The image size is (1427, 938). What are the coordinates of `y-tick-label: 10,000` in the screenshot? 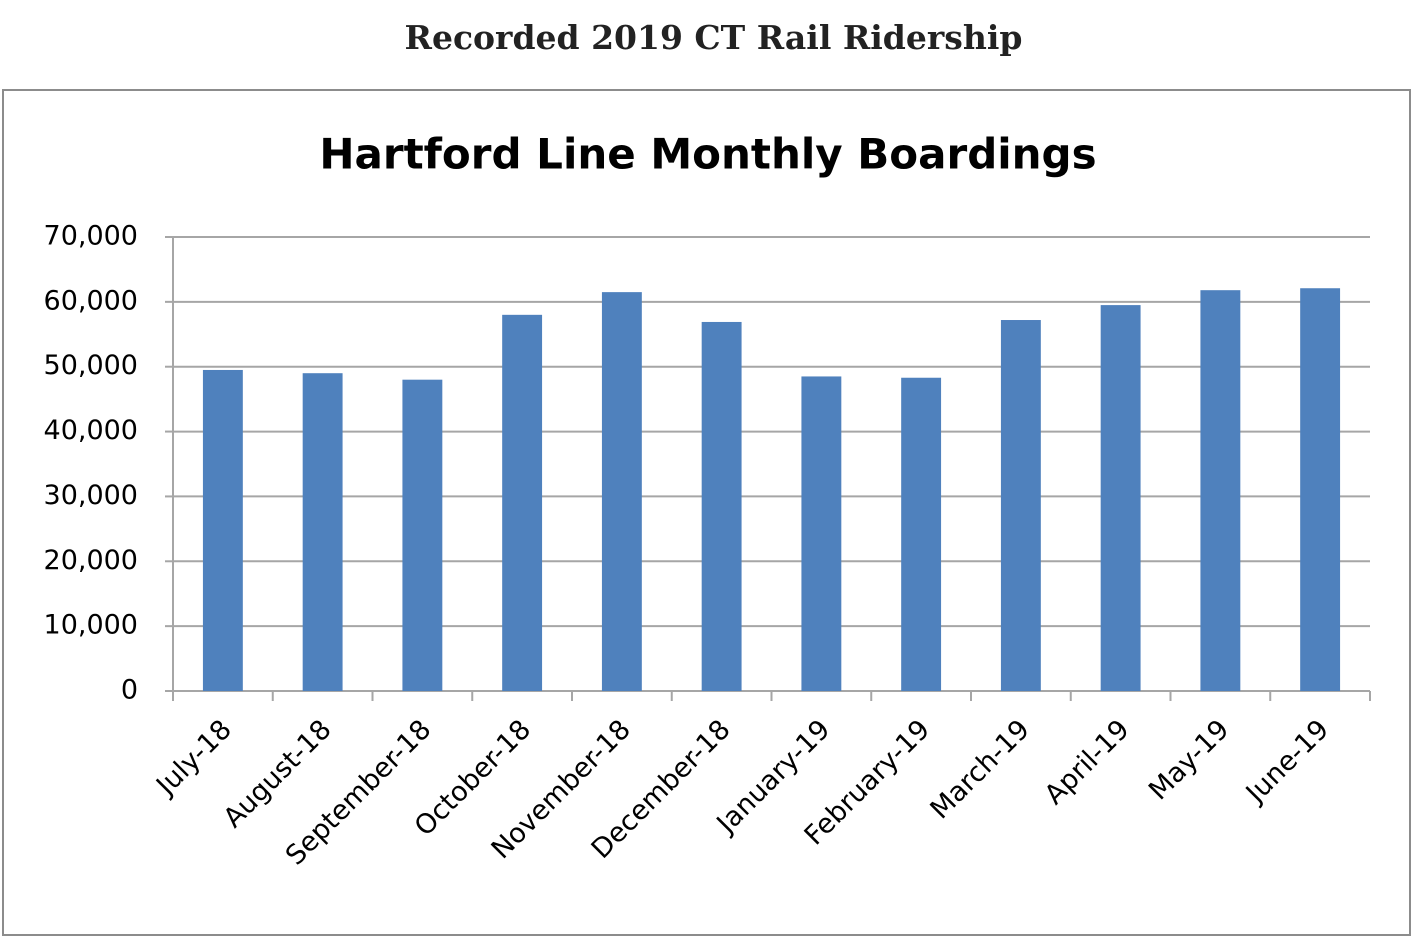 It's located at (91, 625).